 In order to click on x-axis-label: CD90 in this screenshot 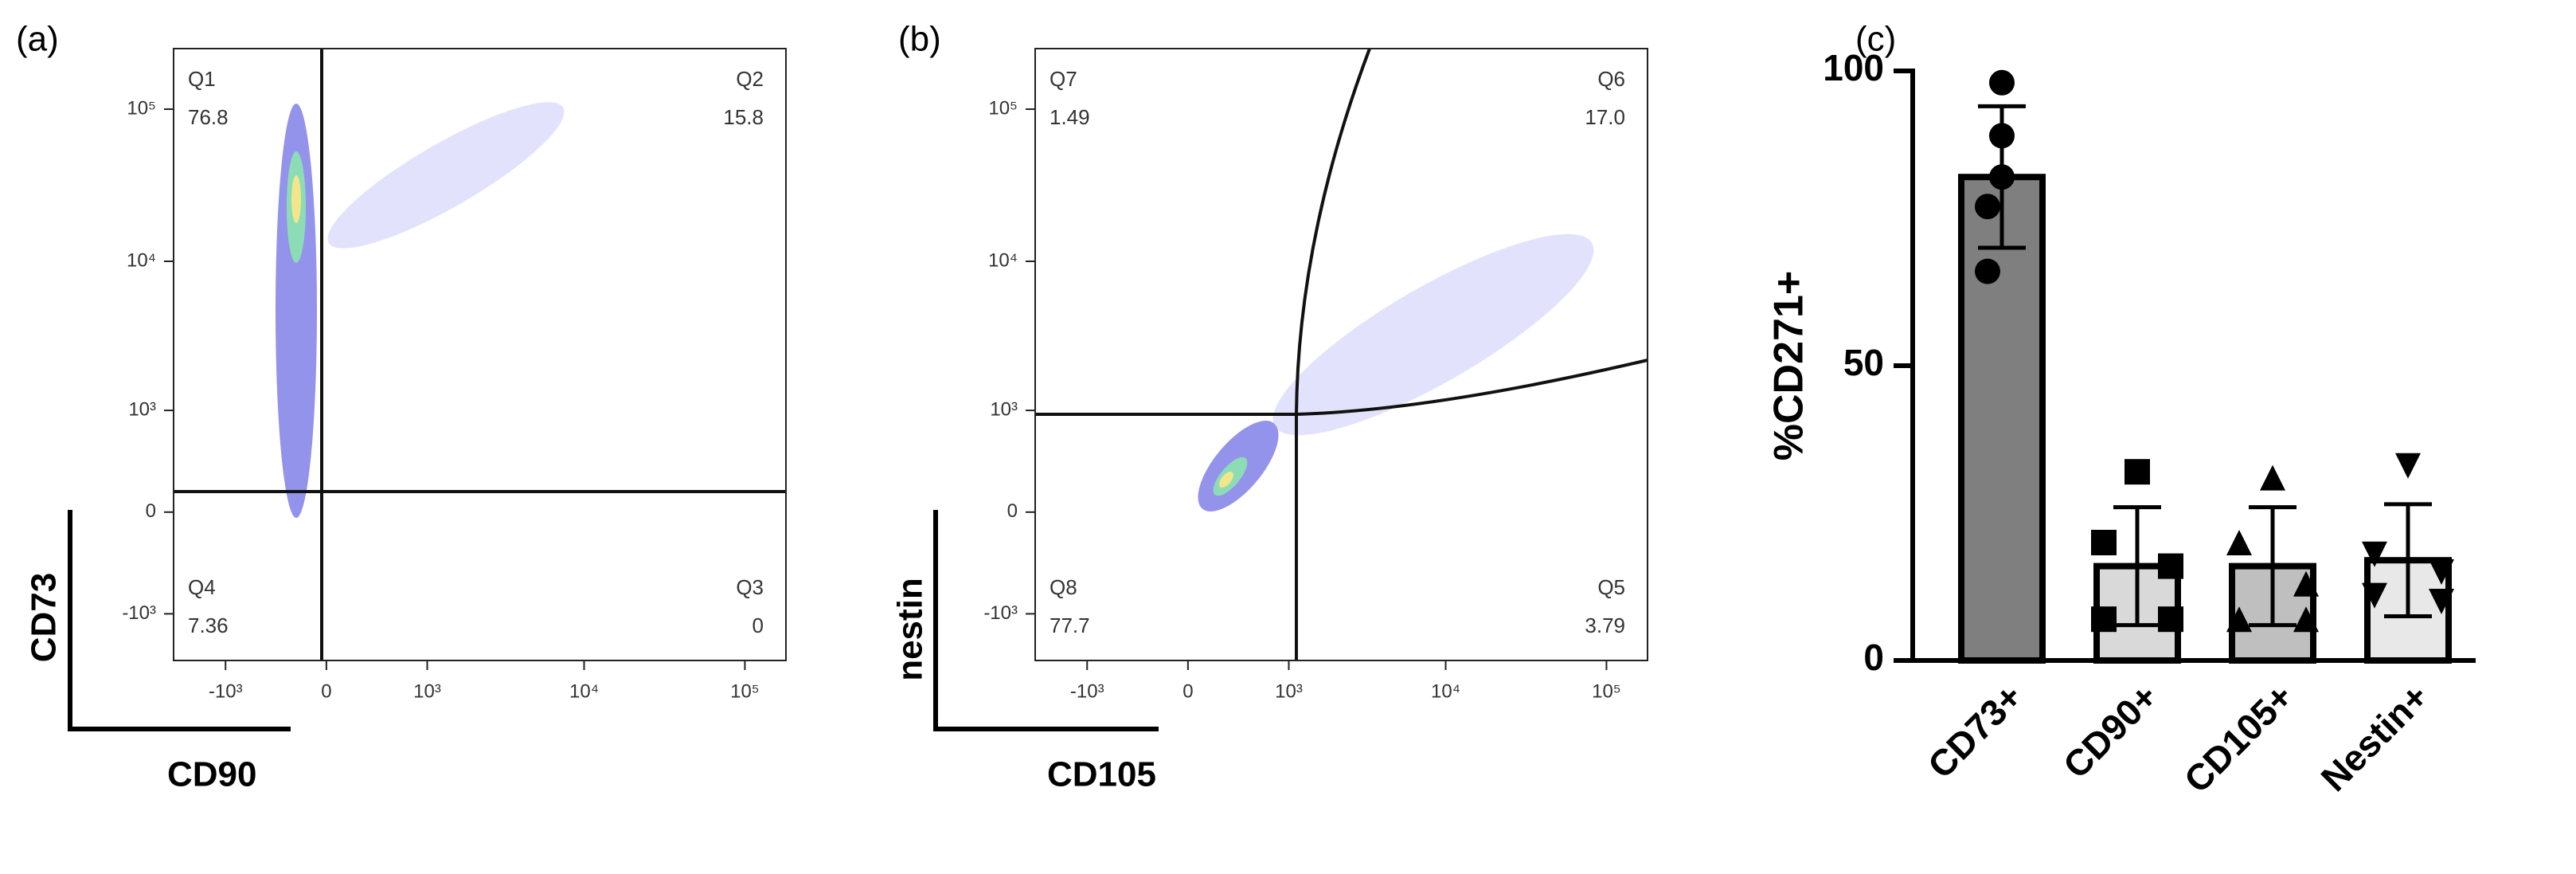, I will do `click(212, 774)`.